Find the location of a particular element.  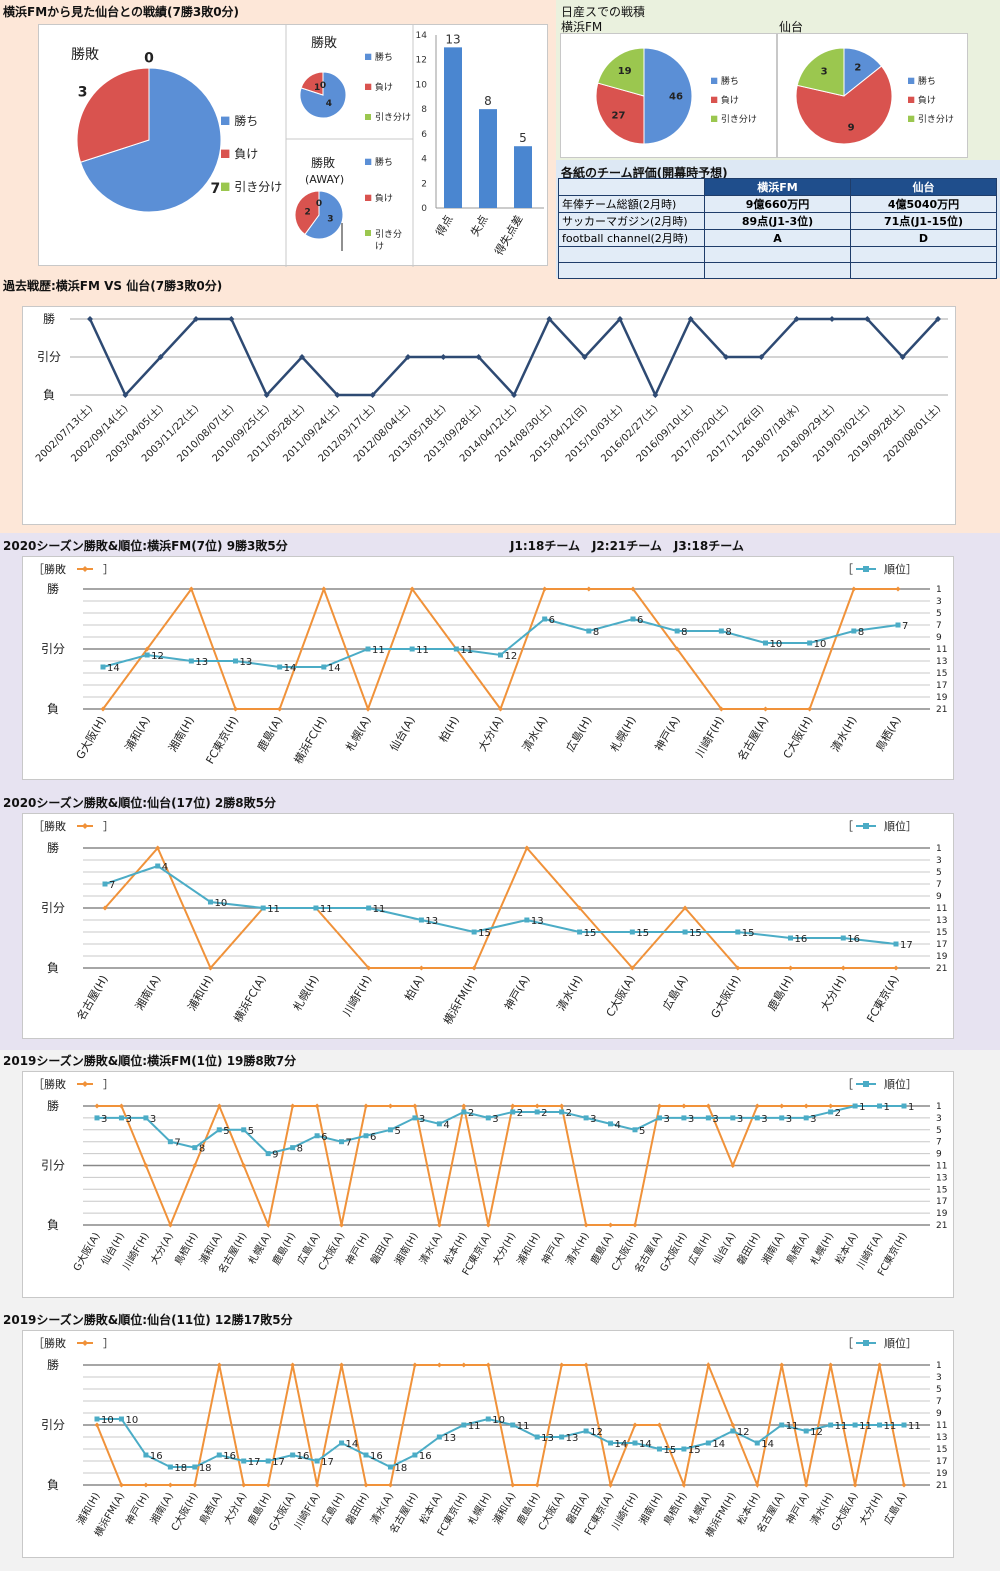

x-tick-label: 鳥栖(A) is located at coordinates (797, 1248).